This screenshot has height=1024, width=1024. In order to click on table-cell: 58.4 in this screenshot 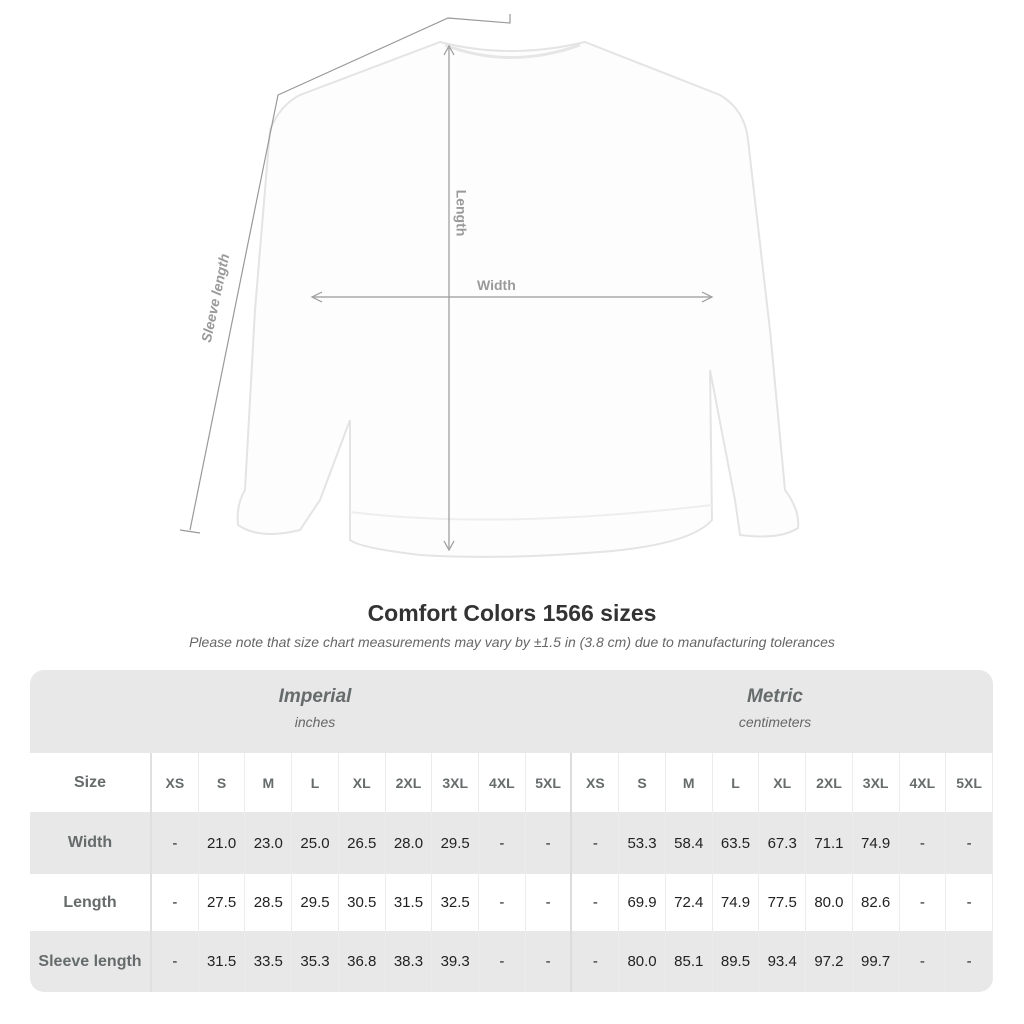, I will do `click(689, 843)`.